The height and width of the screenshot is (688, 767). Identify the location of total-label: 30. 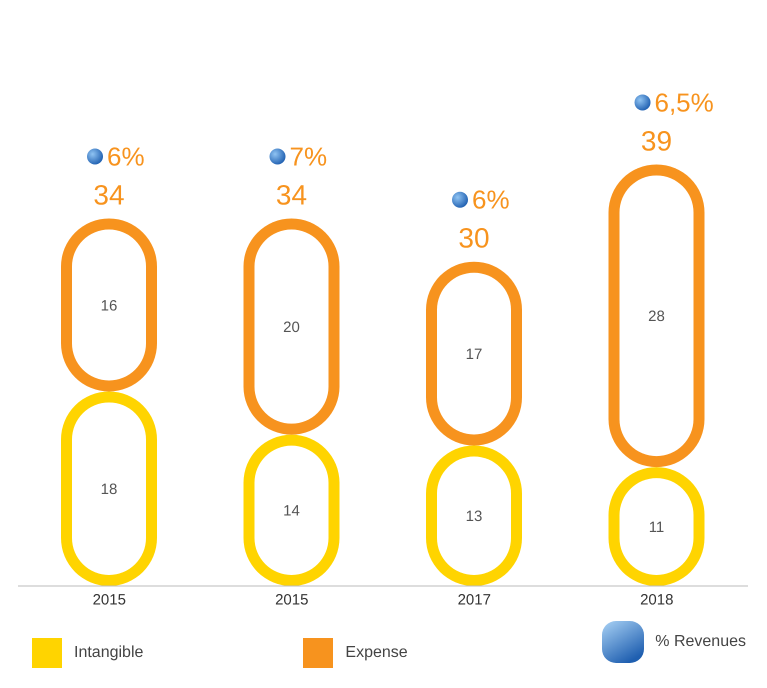
(474, 238).